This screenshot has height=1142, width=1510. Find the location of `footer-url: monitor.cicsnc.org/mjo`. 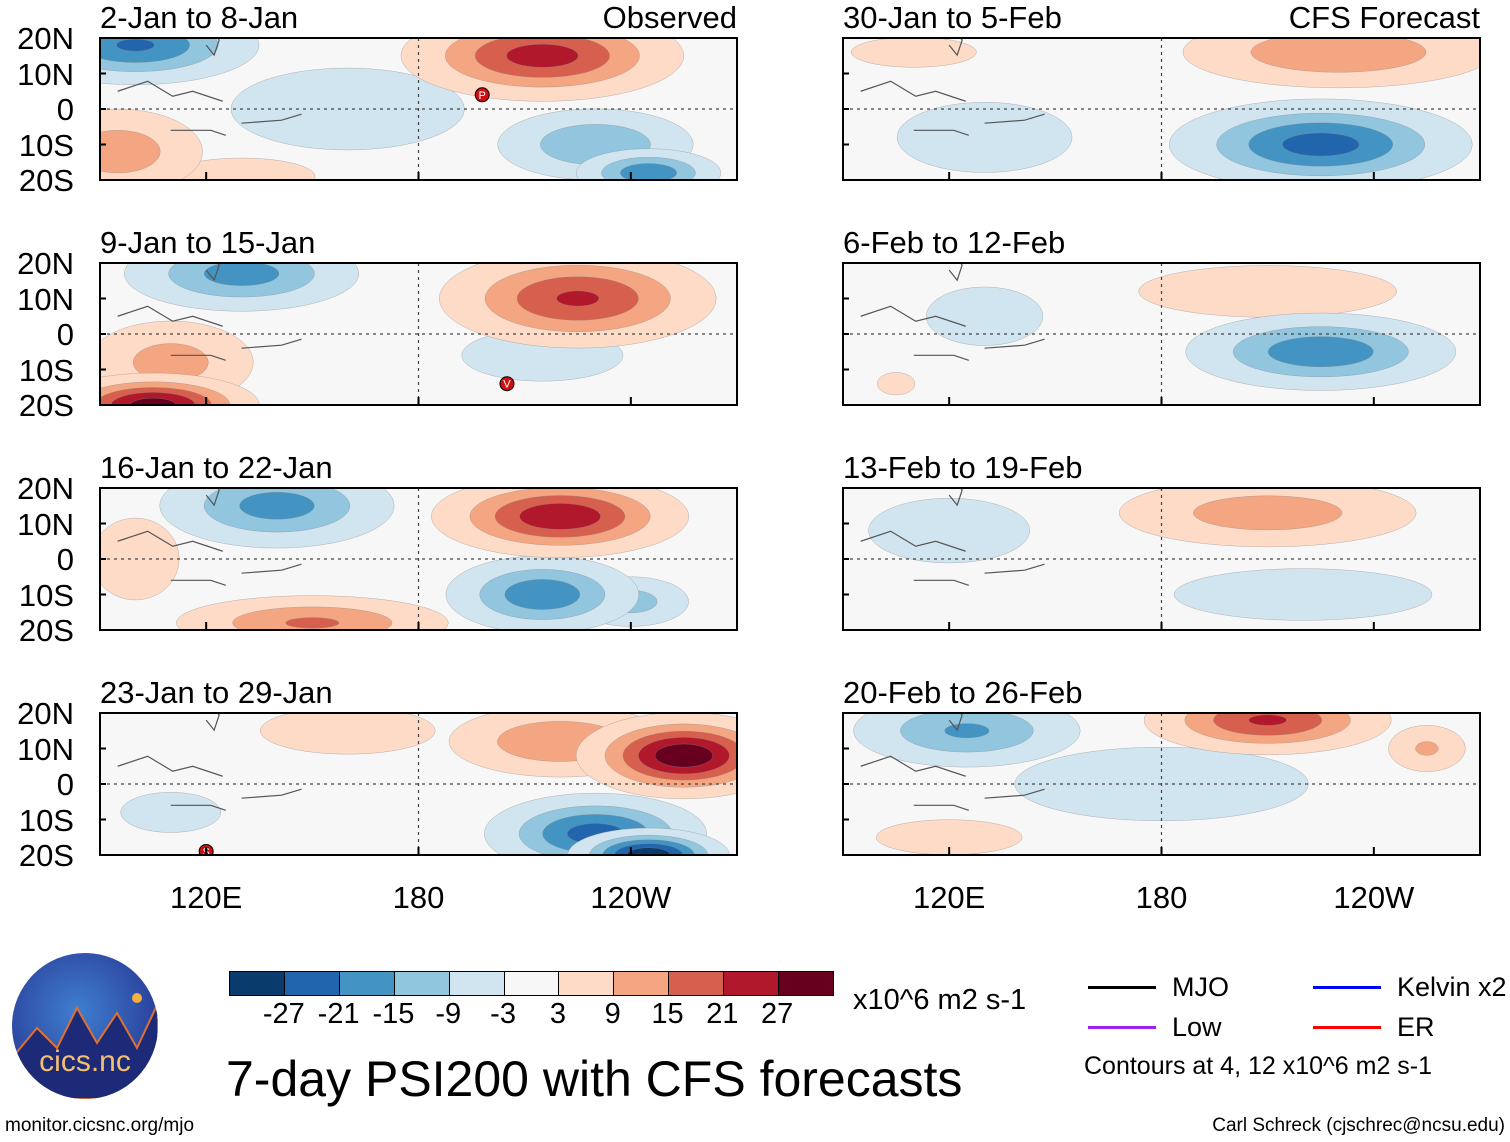

footer-url: monitor.cicsnc.org/mjo is located at coordinates (100, 1125).